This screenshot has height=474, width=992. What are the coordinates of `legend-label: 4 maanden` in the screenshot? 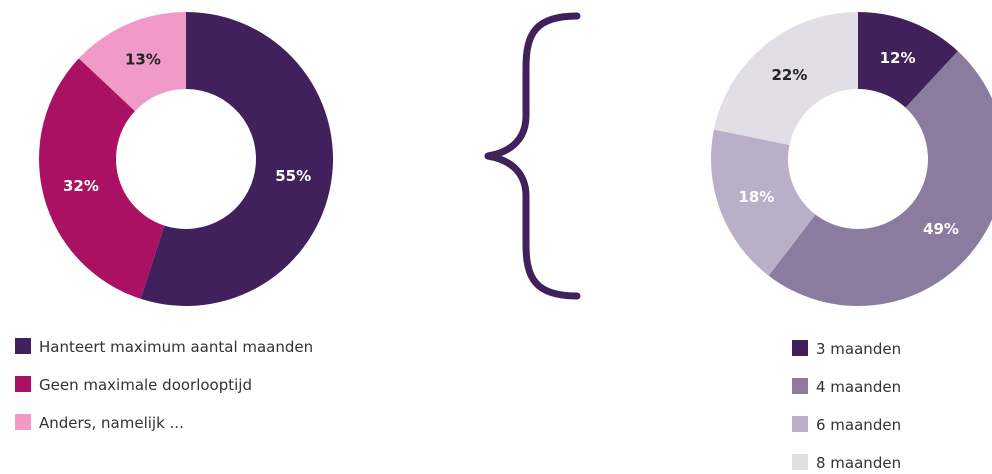 It's located at (858, 387).